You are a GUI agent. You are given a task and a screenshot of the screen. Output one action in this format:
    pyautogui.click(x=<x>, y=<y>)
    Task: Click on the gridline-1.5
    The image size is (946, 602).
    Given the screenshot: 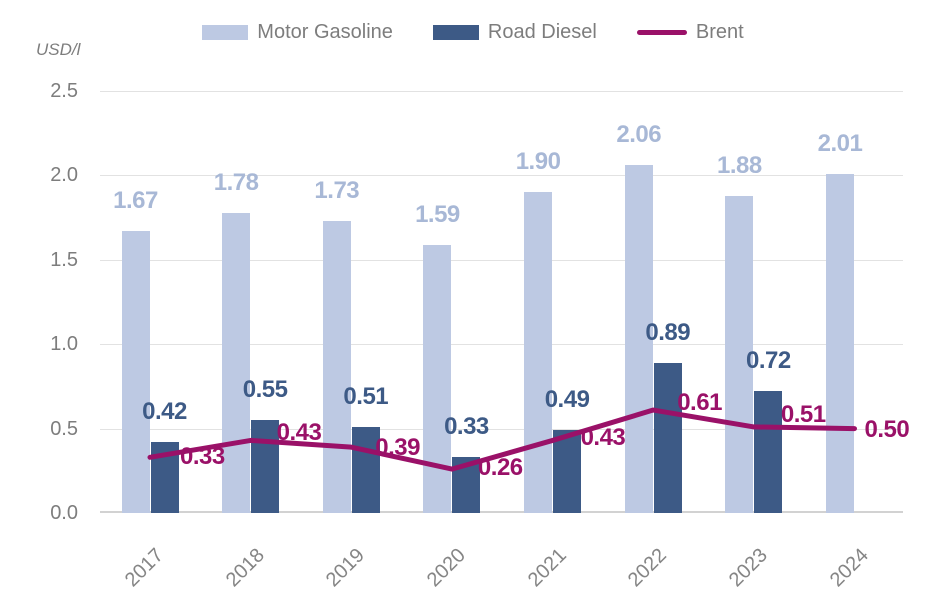 What is the action you would take?
    pyautogui.click(x=501, y=260)
    